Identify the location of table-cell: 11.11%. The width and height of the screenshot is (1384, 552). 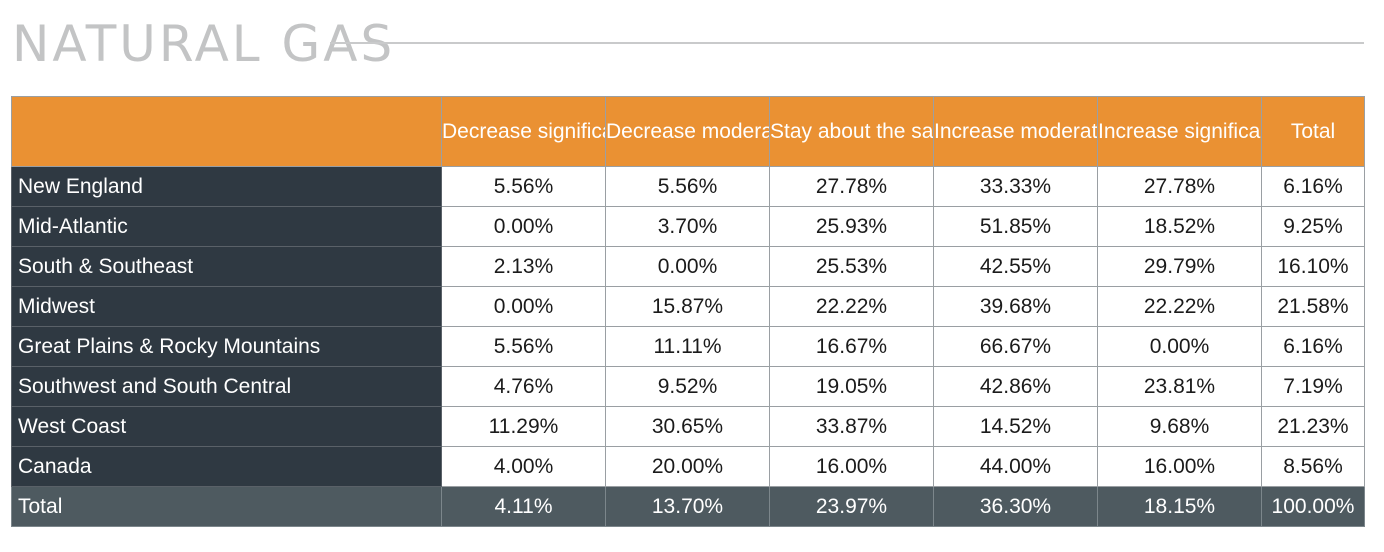
(687, 346).